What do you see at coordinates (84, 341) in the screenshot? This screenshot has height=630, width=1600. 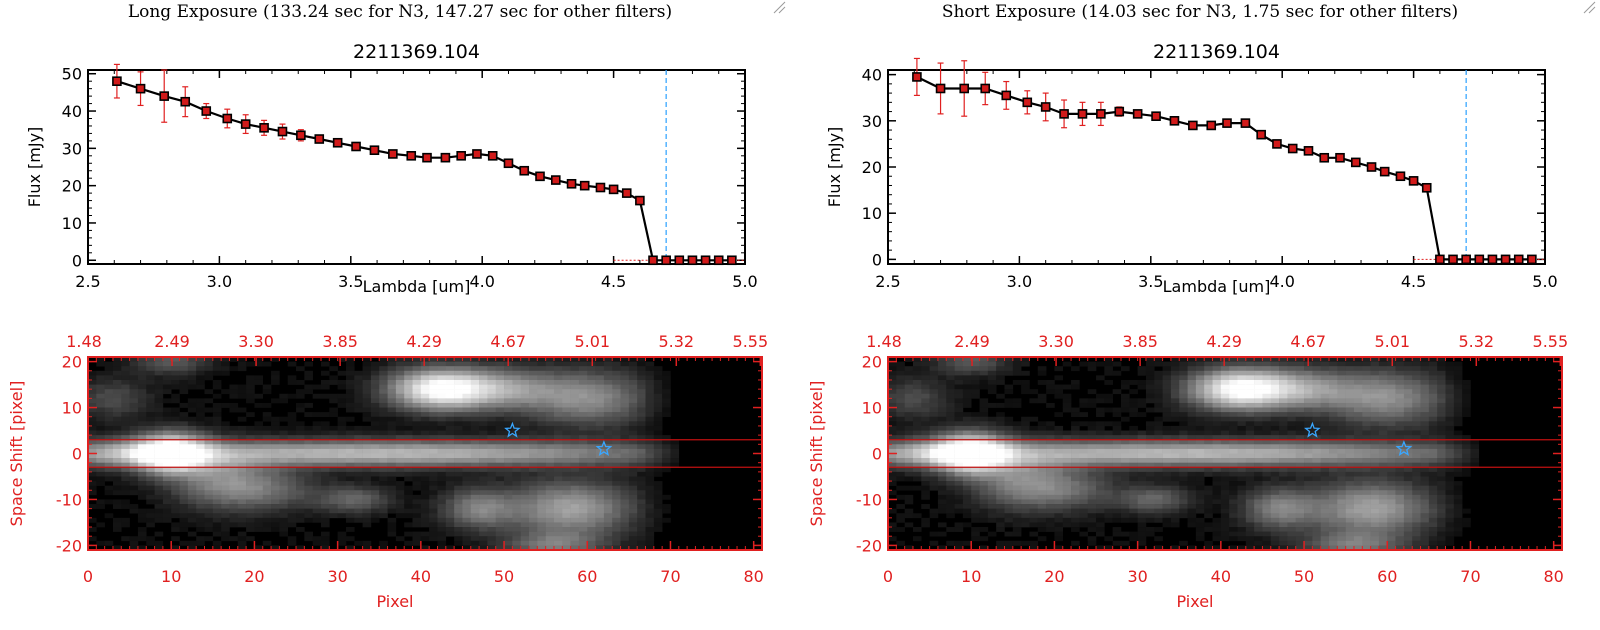 I see `top-tick-label: 1.48` at bounding box center [84, 341].